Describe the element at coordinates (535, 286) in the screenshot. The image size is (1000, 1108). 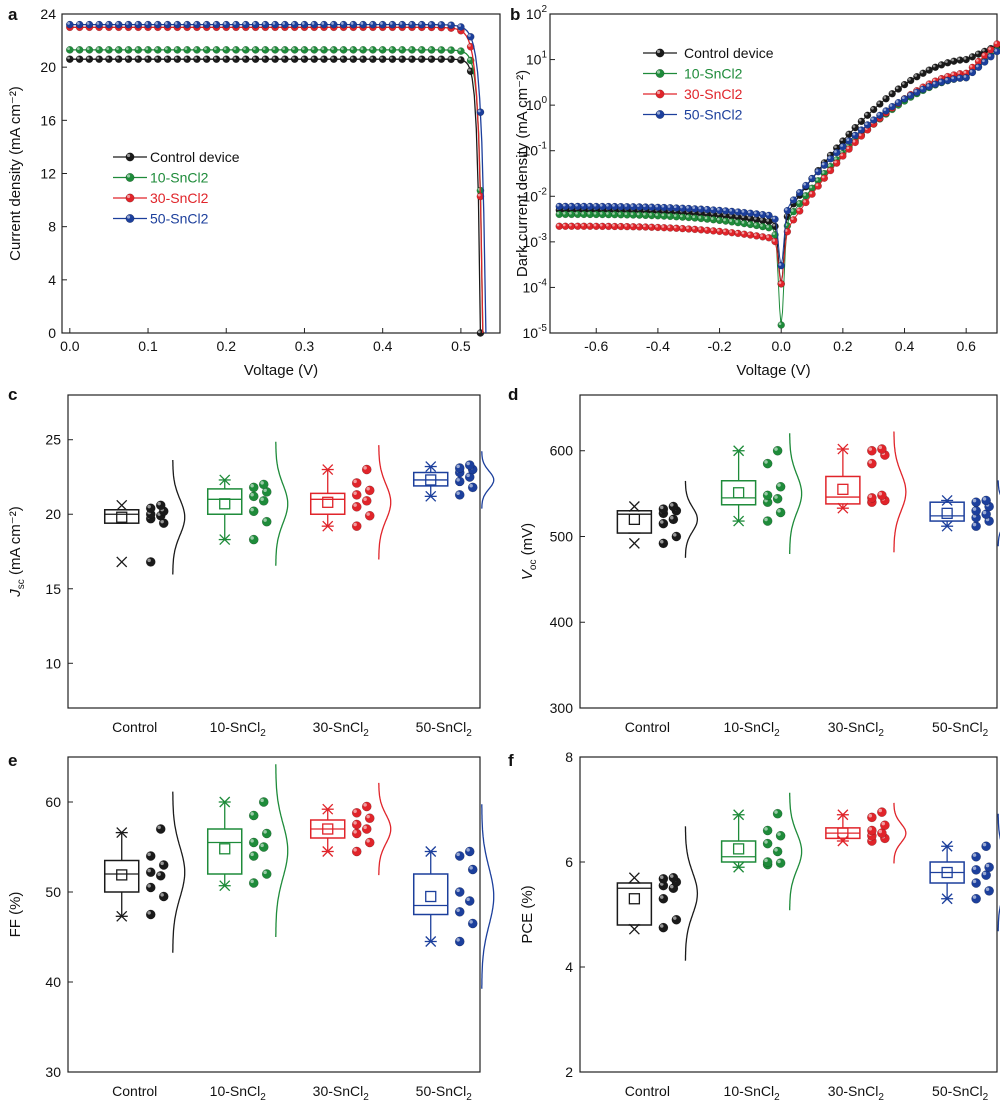
I see `y-tick-label: 10⁻⁴` at that location.